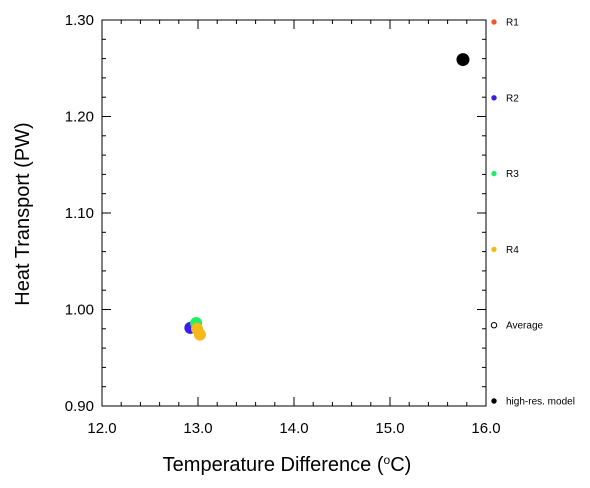  What do you see at coordinates (512, 98) in the screenshot?
I see `legend-label: R2` at bounding box center [512, 98].